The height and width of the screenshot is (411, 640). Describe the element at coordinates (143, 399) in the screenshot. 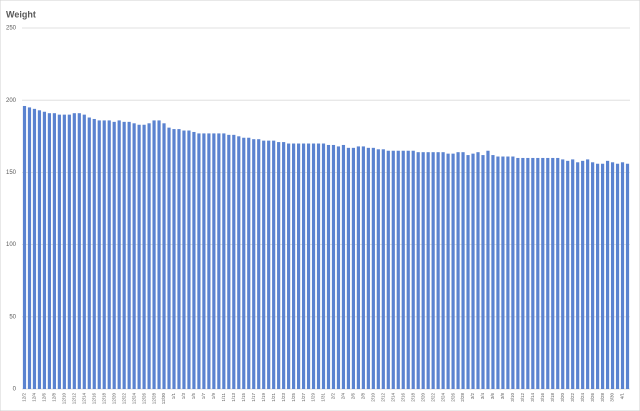

I see `x-tick-label: 12/26` at that location.